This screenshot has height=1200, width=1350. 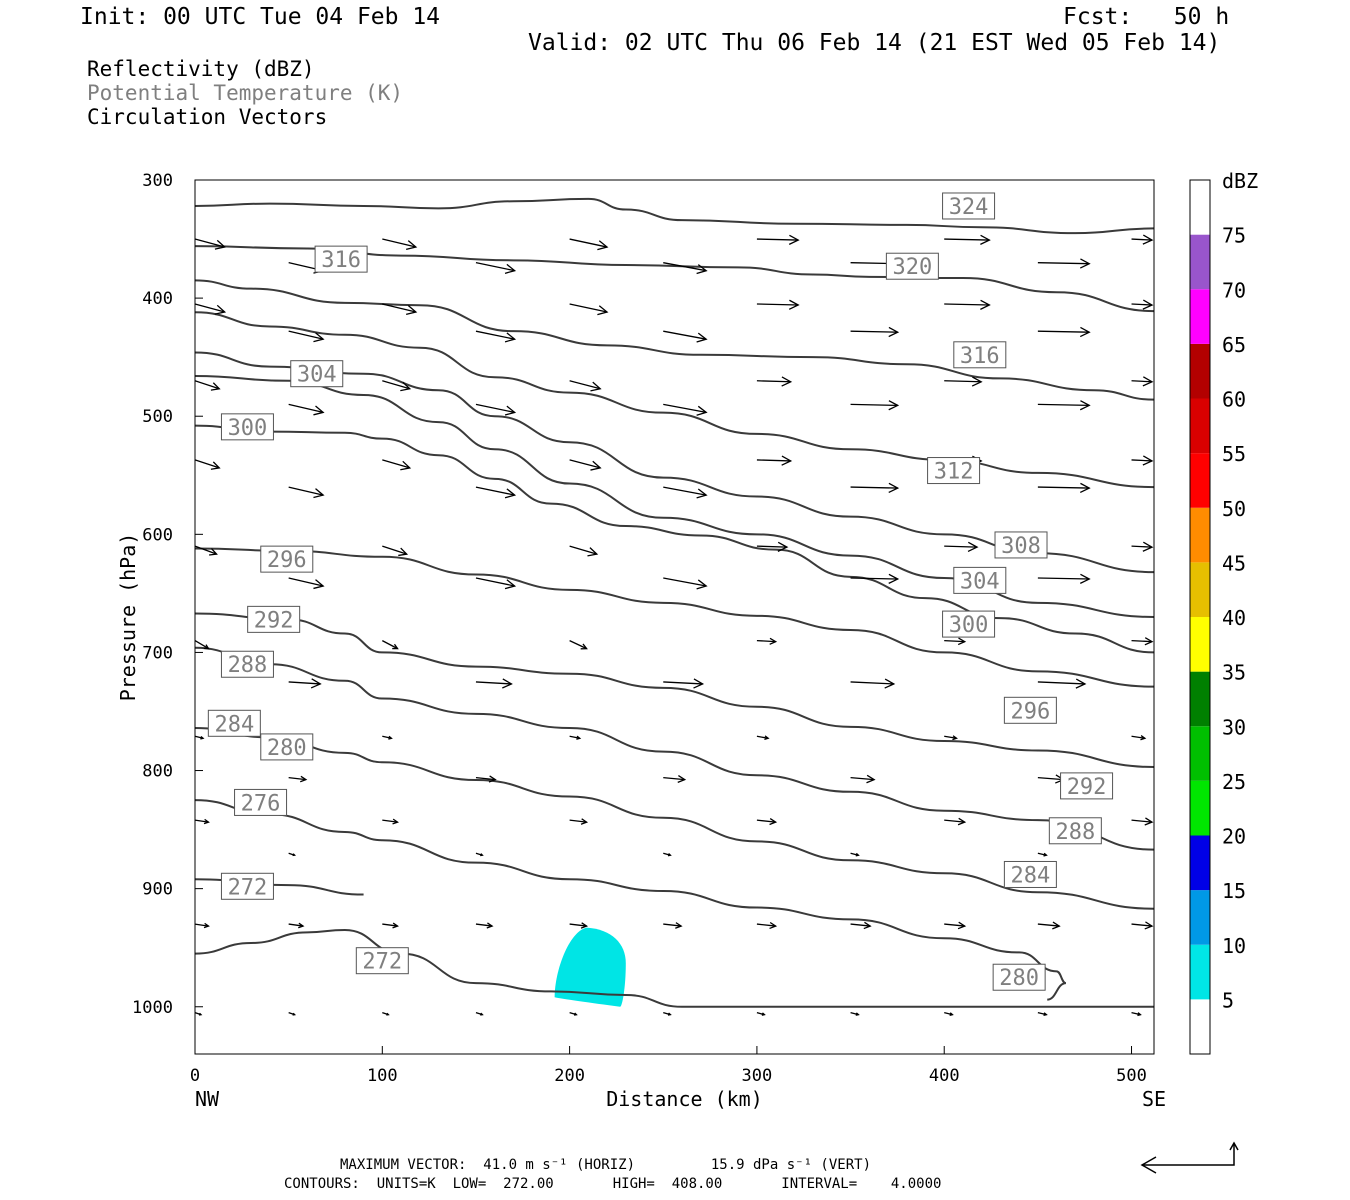 I want to click on colorbar-tick-label: 75, so click(x=1234, y=236).